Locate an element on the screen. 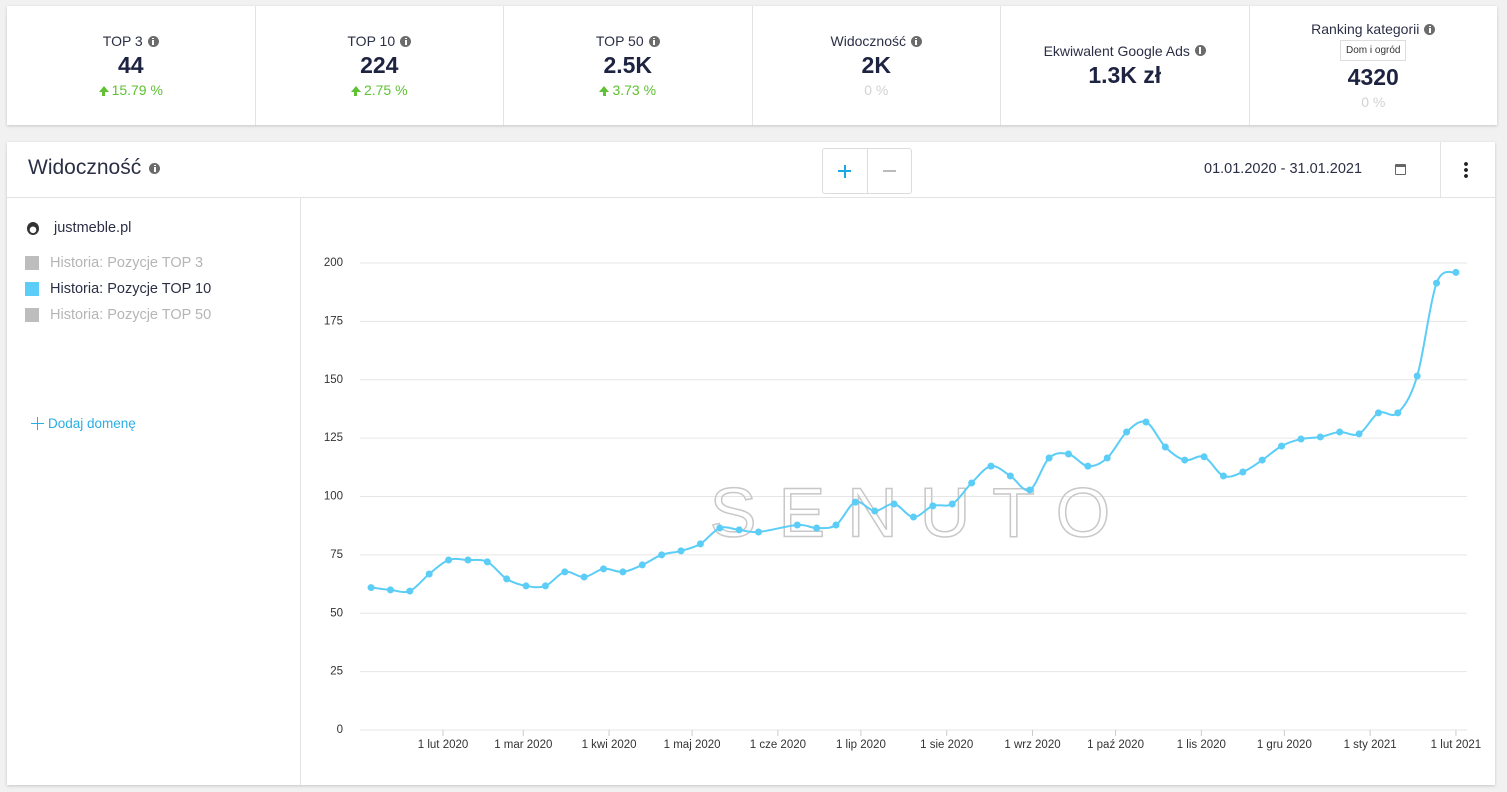 This screenshot has width=1507, height=792. kpi-heading: Widoczność is located at coordinates (876, 41).